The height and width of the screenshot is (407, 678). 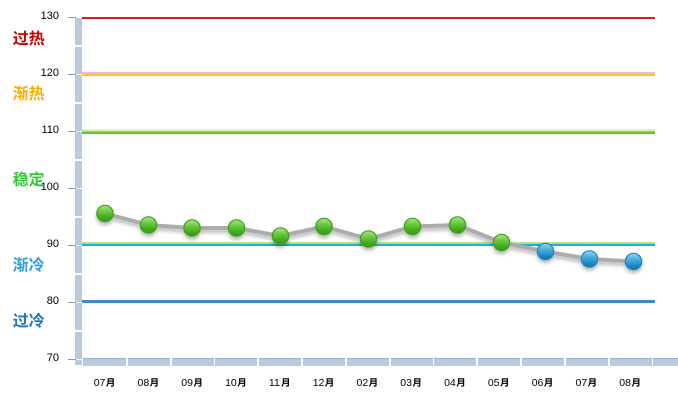 What do you see at coordinates (274, 383) in the screenshot?
I see `svg-text: 11` at bounding box center [274, 383].